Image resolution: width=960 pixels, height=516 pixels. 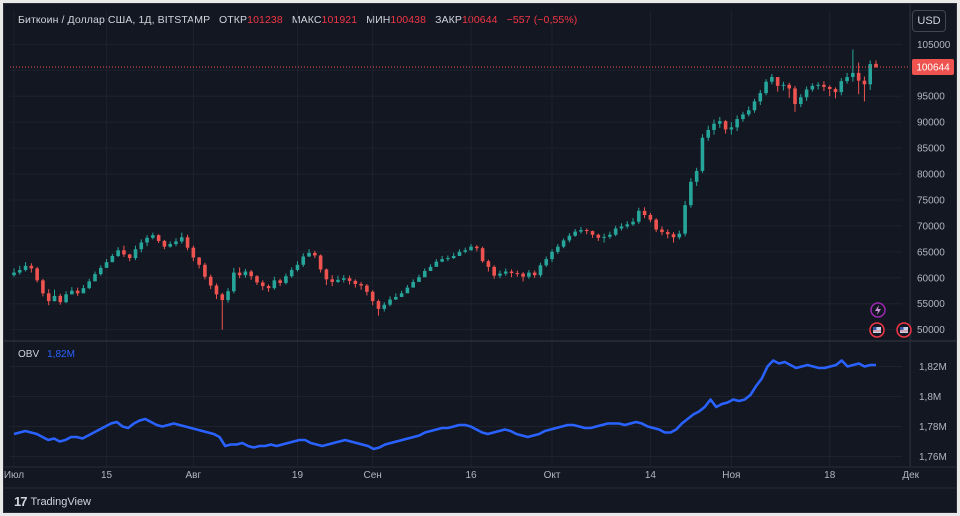 What do you see at coordinates (651, 475) in the screenshot?
I see `date-tick-label: 14` at bounding box center [651, 475].